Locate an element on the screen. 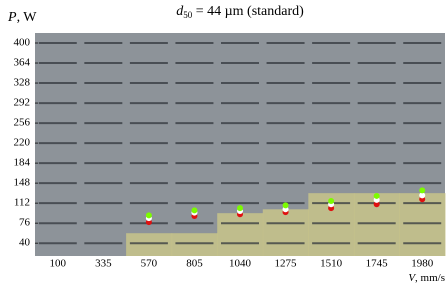 Image resolution: width=448 pixels, height=288 pixels. x-tick-label: 1275 is located at coordinates (286, 264).